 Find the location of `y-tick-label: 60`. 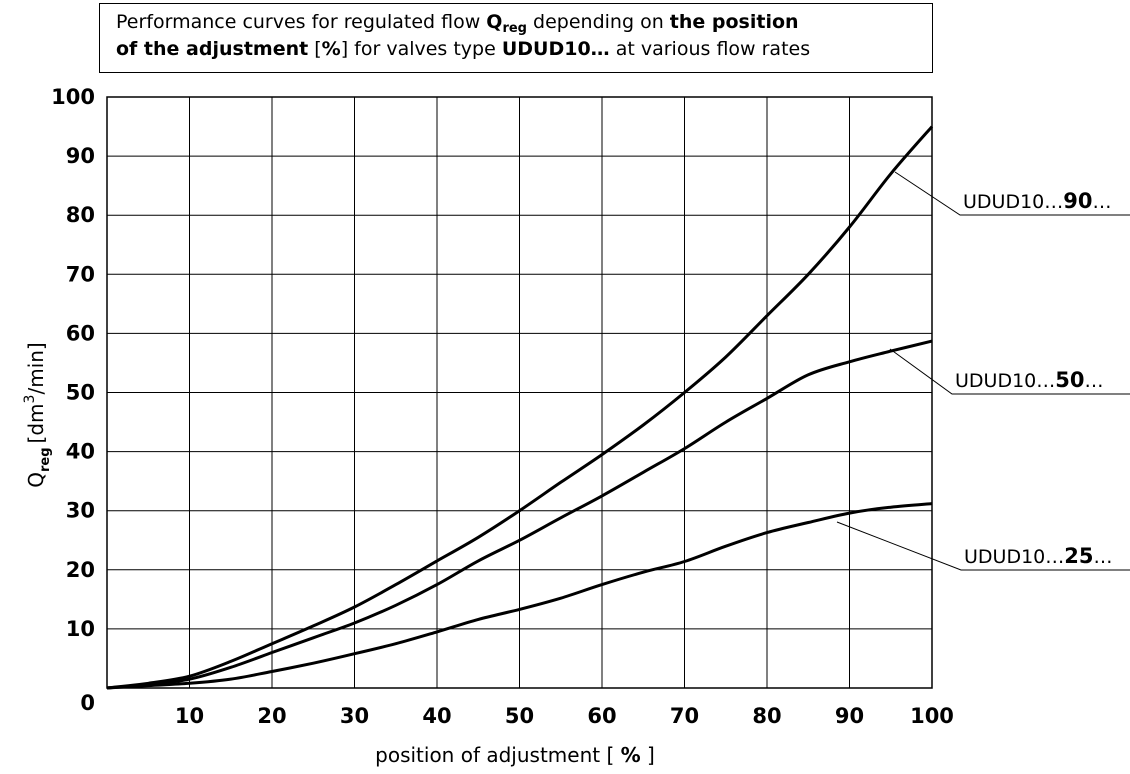

y-tick-label: 60 is located at coordinates (80, 333).